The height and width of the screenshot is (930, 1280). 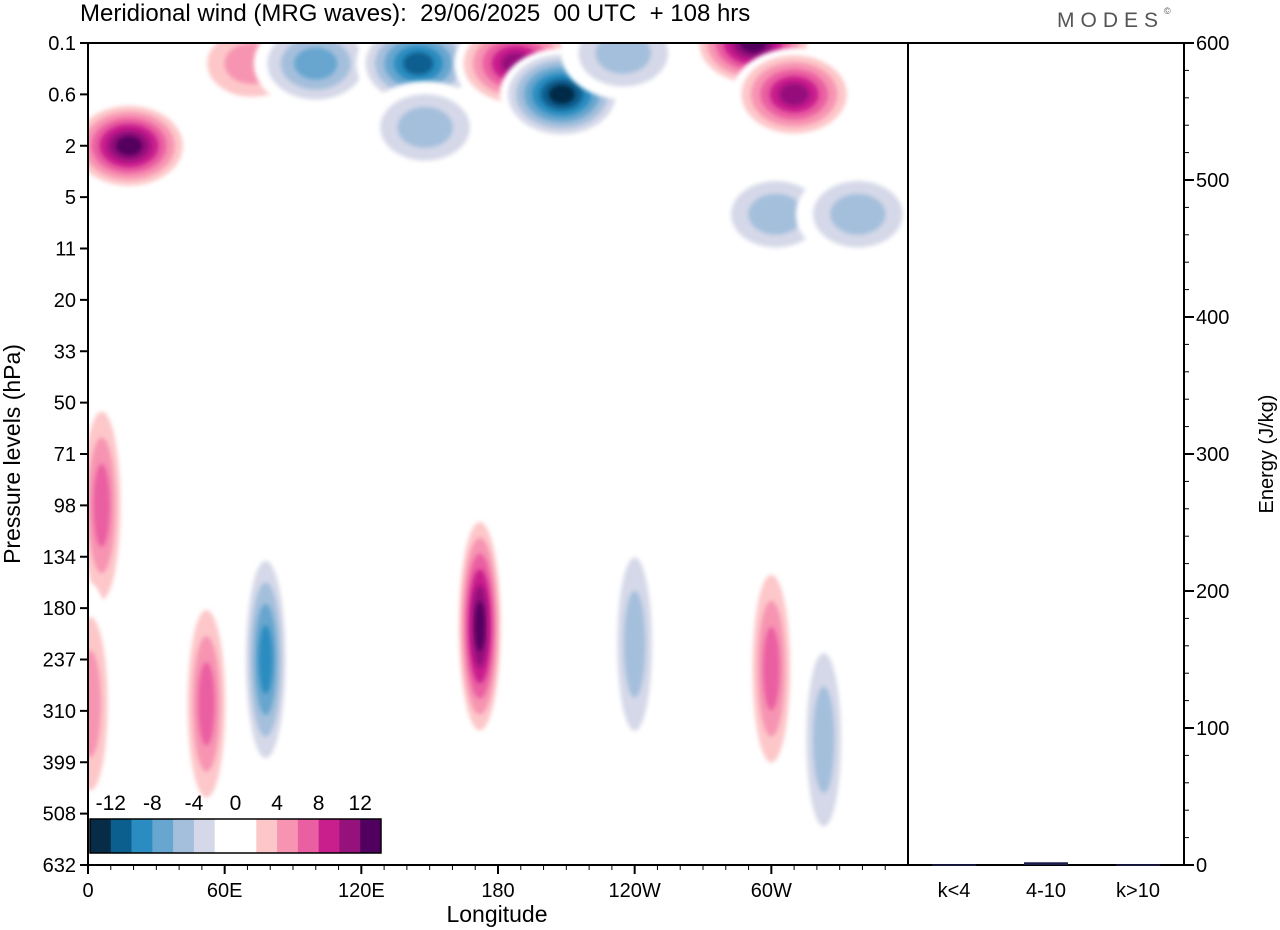 I want to click on y-tick-label: 310, so click(x=59, y=712).